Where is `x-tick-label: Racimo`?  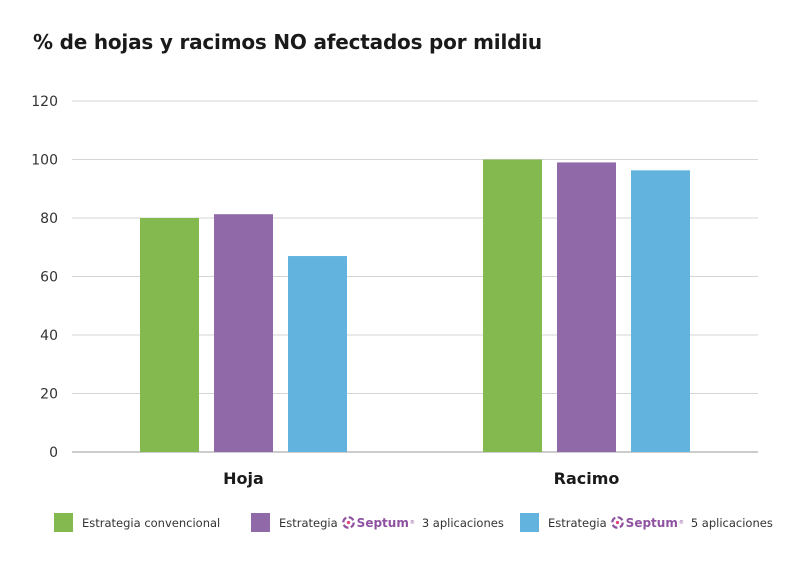
x-tick-label: Racimo is located at coordinates (587, 478).